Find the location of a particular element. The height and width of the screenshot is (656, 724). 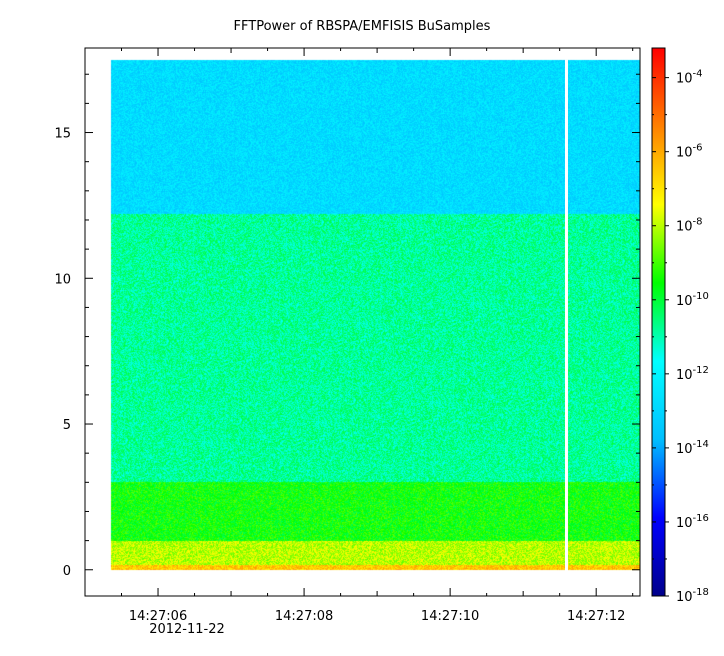

data-gap is located at coordinates (566, 315).